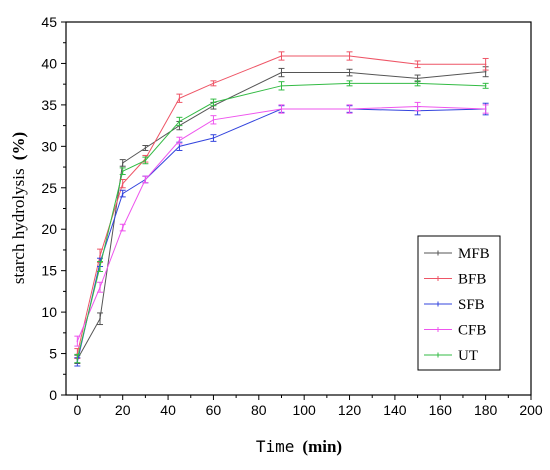  Describe the element at coordinates (350, 410) in the screenshot. I see `x-tick-label: 120` at that location.